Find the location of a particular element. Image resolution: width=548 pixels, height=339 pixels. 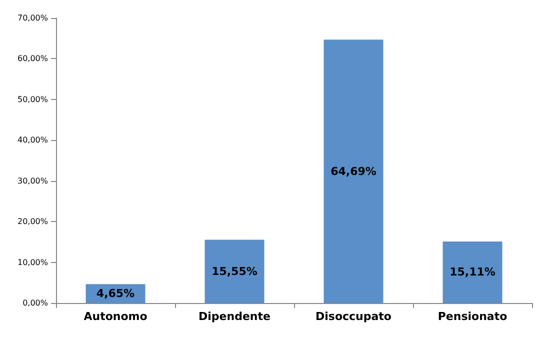

data-label: 15,55% is located at coordinates (235, 271).